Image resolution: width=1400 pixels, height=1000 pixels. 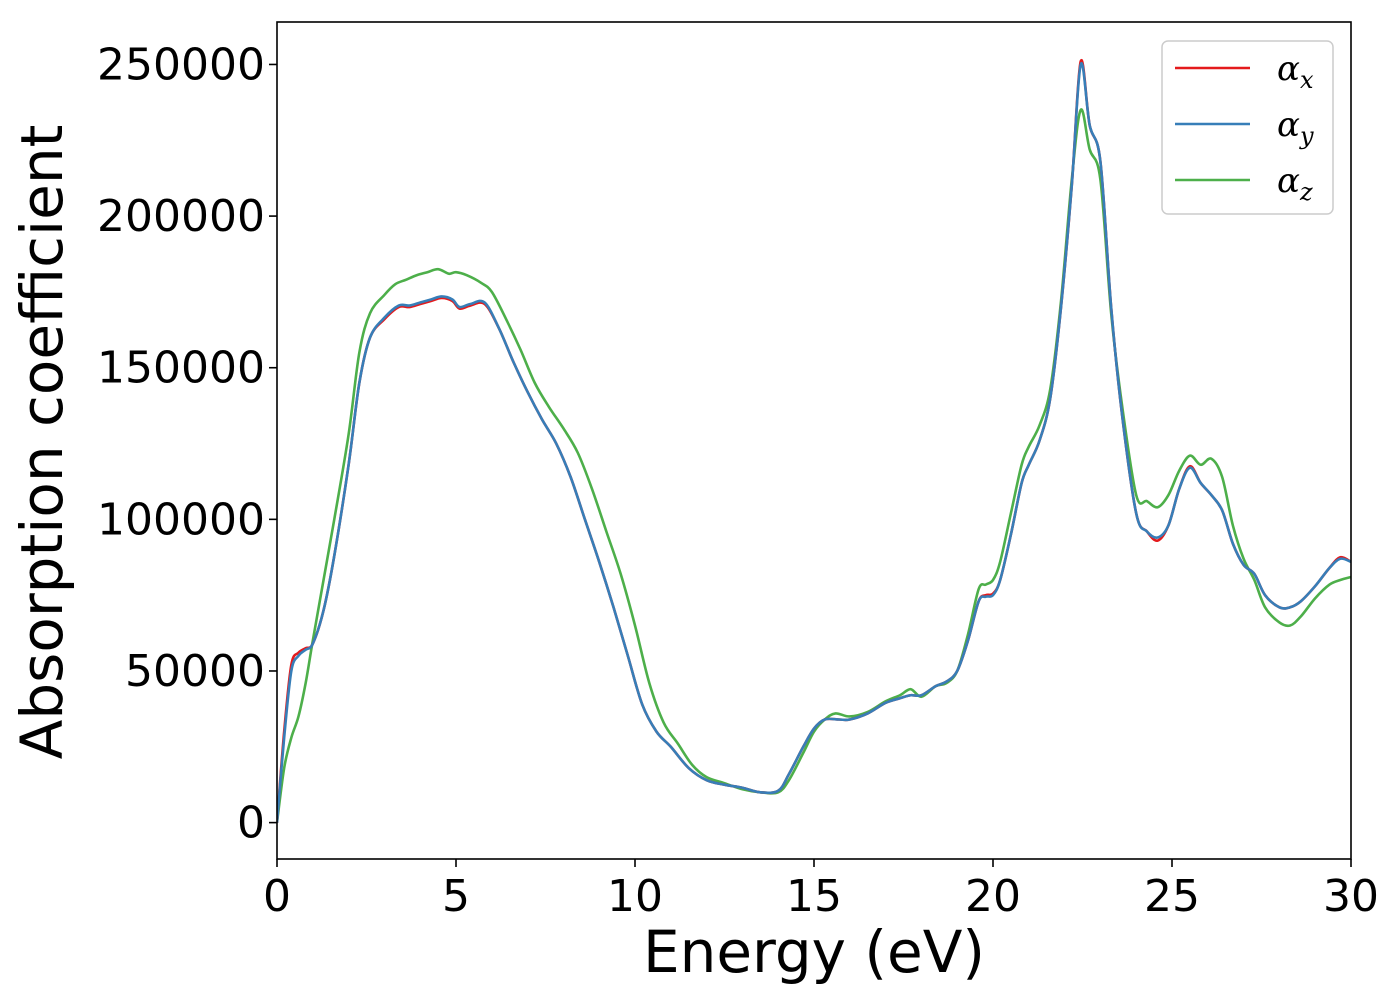 I want to click on y-tick-label: 250000, so click(x=181, y=64).